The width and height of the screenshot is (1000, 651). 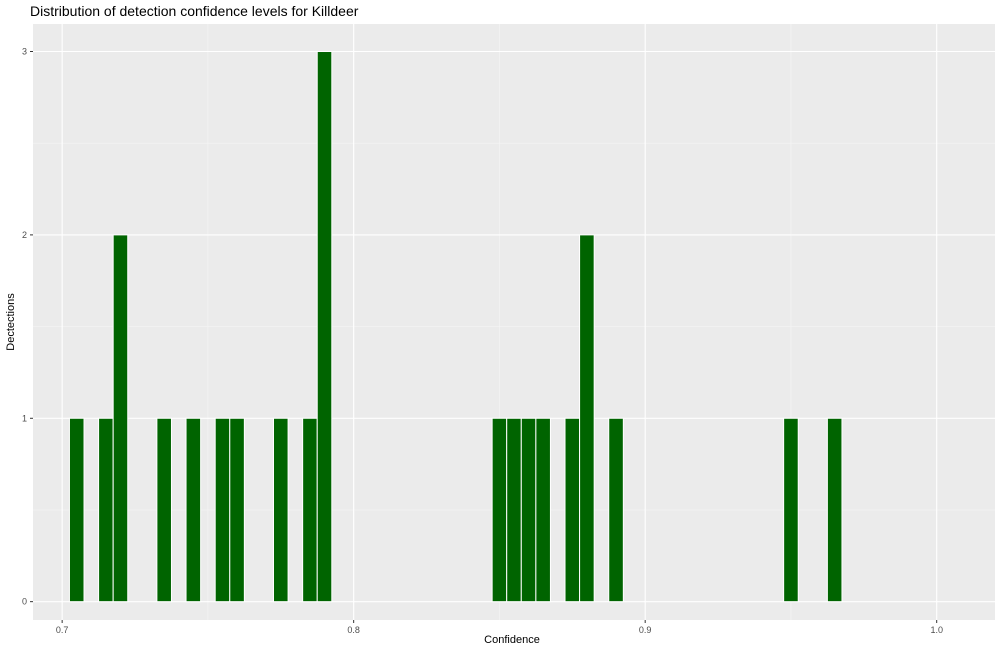 What do you see at coordinates (353, 630) in the screenshot?
I see `x-tick-label: 0.8` at bounding box center [353, 630].